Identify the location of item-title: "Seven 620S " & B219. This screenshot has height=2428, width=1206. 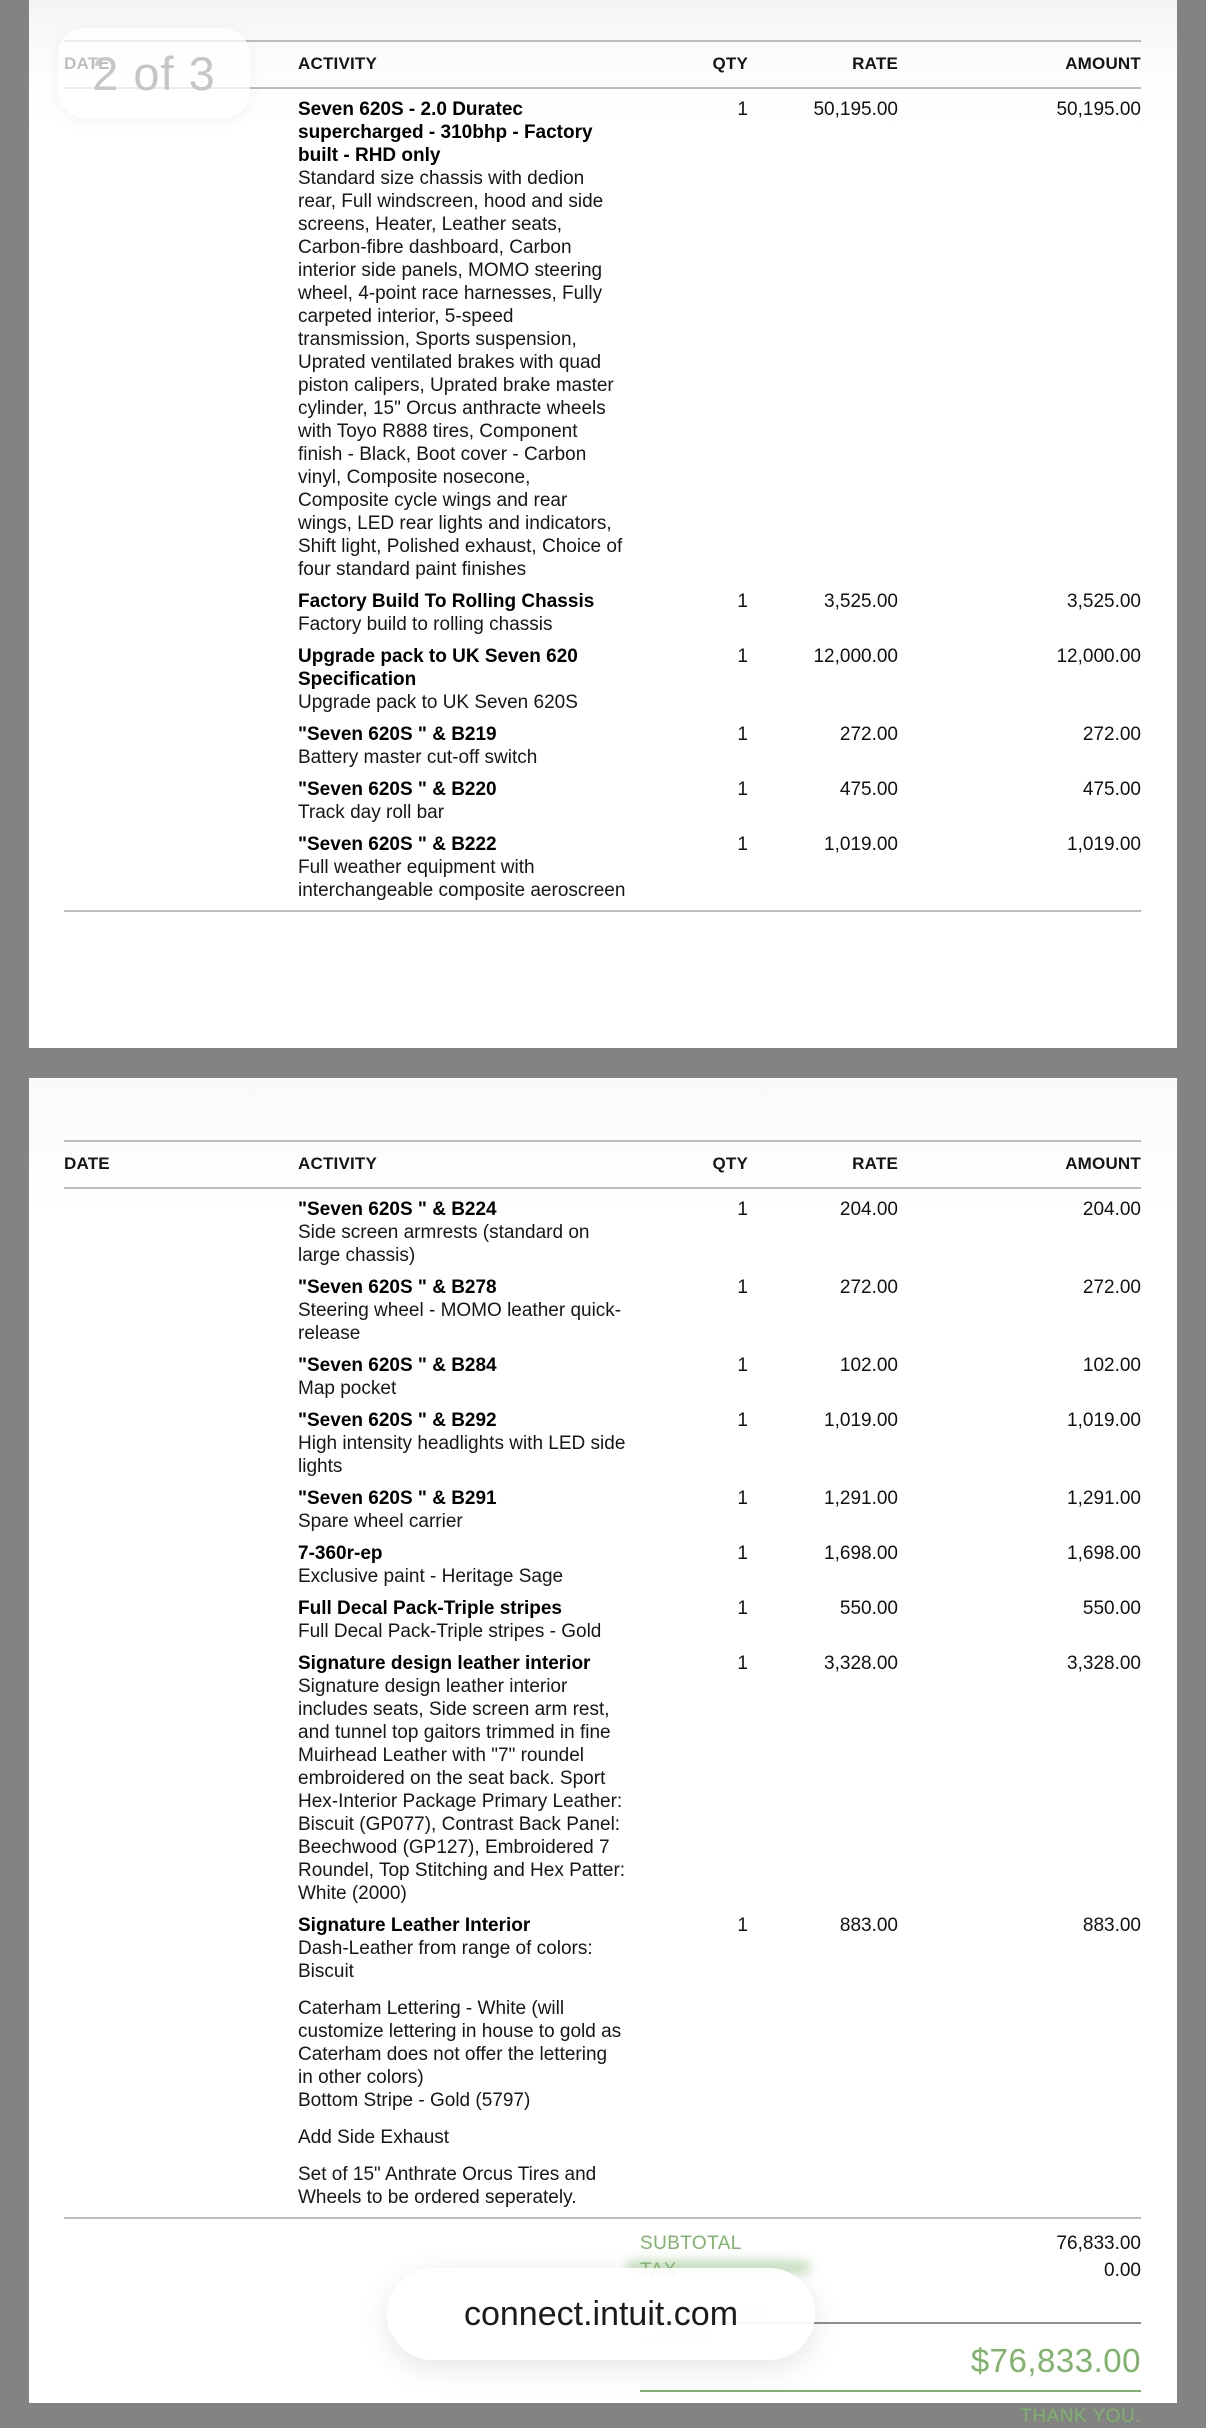
(397, 734).